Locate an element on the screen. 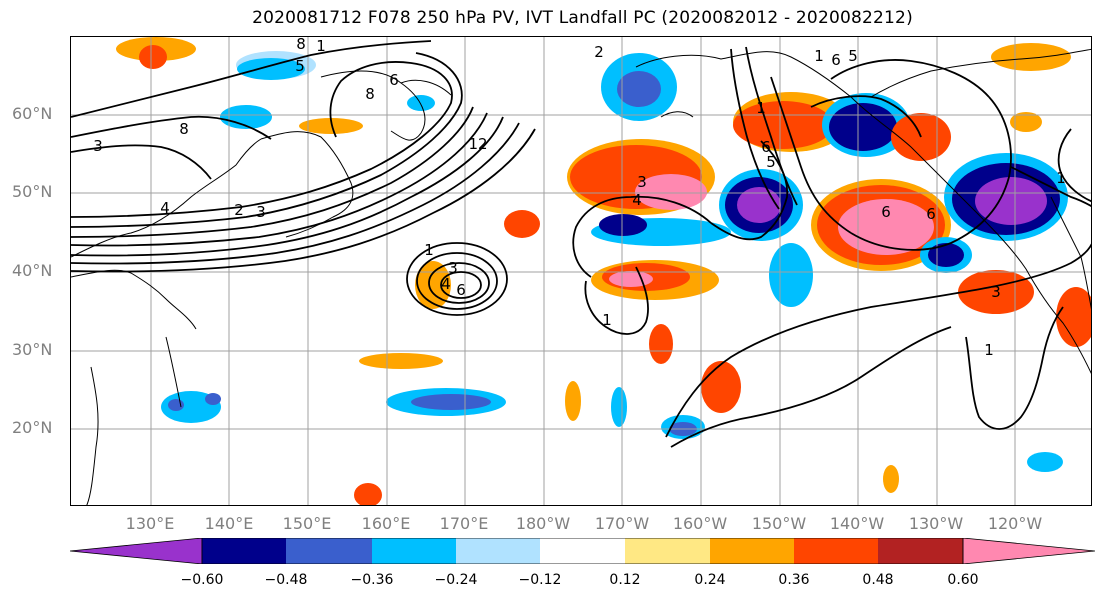 Image resolution: width=1105 pixels, height=601 pixels. colorbar-tick-label: −0.24 is located at coordinates (456, 580).